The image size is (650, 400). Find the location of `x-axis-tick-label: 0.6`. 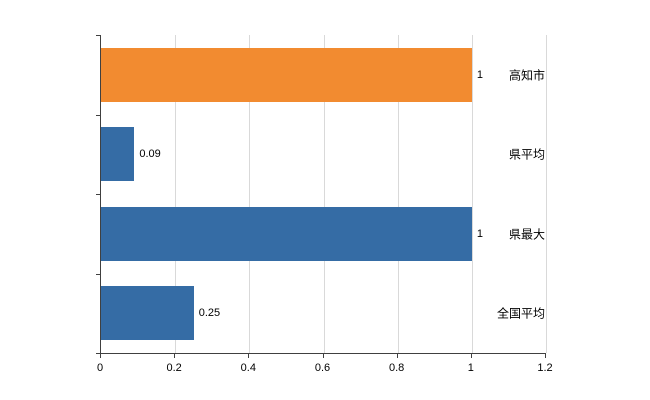

x-axis-tick-label: 0.6 is located at coordinates (322, 368).